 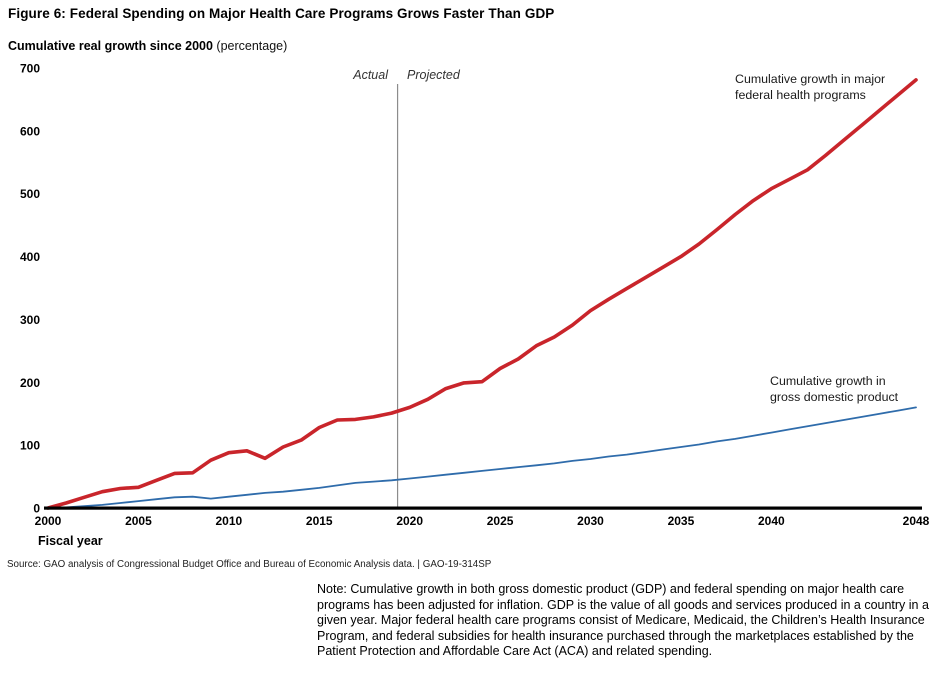 What do you see at coordinates (828, 381) in the screenshot?
I see `gdp-series-label-line1: Cumulative growth in` at bounding box center [828, 381].